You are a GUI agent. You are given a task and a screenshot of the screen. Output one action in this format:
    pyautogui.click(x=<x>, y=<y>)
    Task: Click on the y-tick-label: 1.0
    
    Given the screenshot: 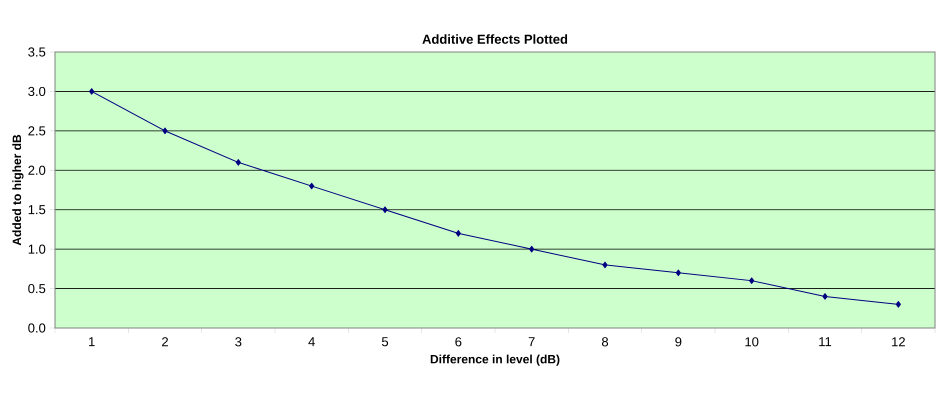 What is the action you would take?
    pyautogui.click(x=37, y=249)
    